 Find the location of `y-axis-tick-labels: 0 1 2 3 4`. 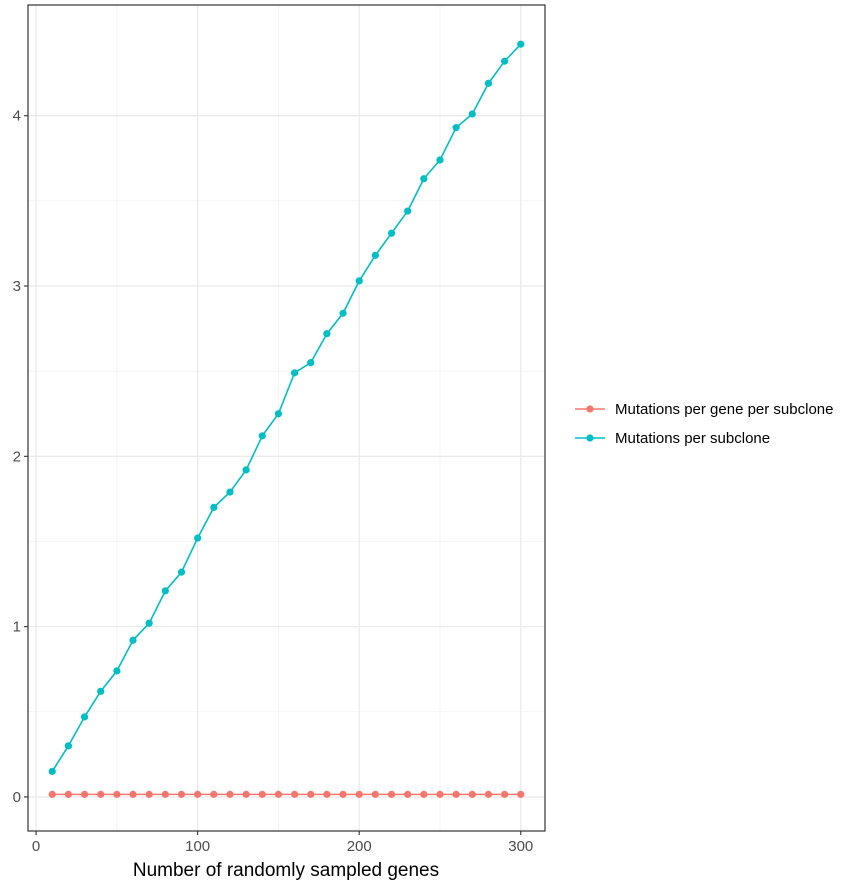

y-axis-tick-labels: 0 1 2 3 4 is located at coordinates (17, 457).